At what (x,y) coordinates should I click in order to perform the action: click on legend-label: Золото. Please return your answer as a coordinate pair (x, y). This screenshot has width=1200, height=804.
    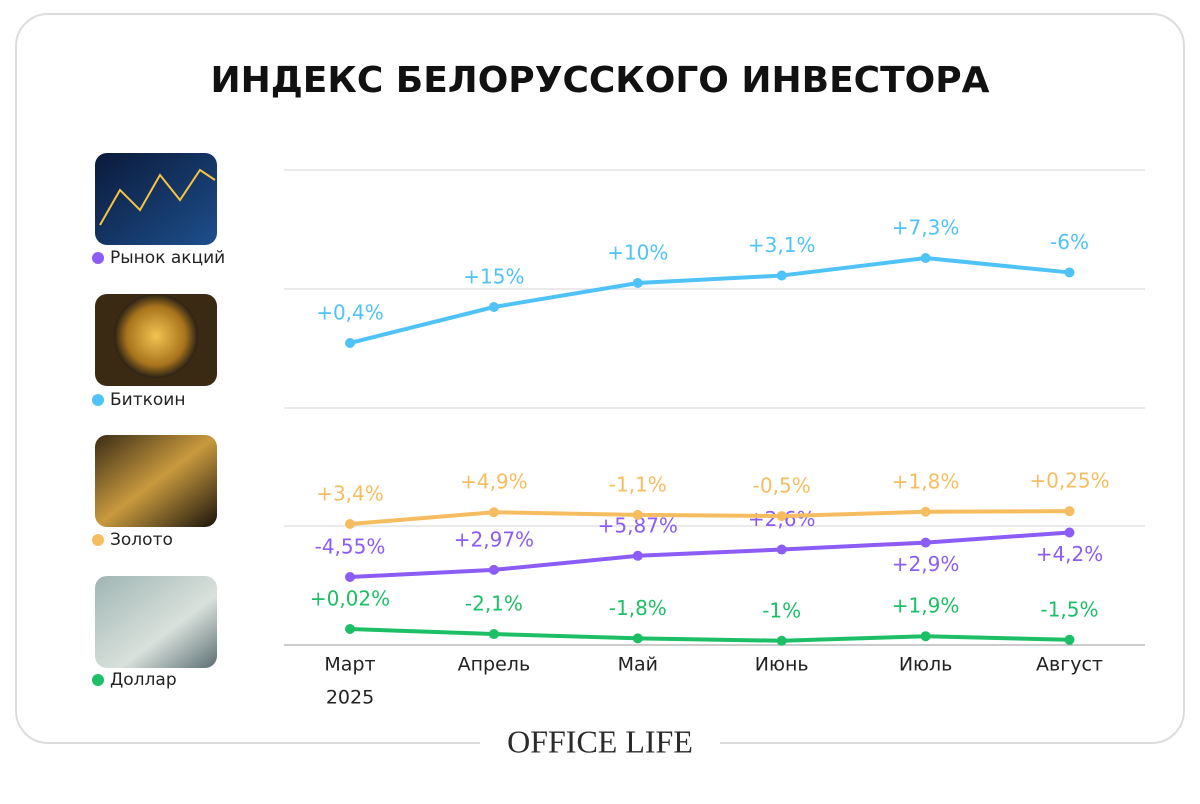
    Looking at the image, I should click on (141, 540).